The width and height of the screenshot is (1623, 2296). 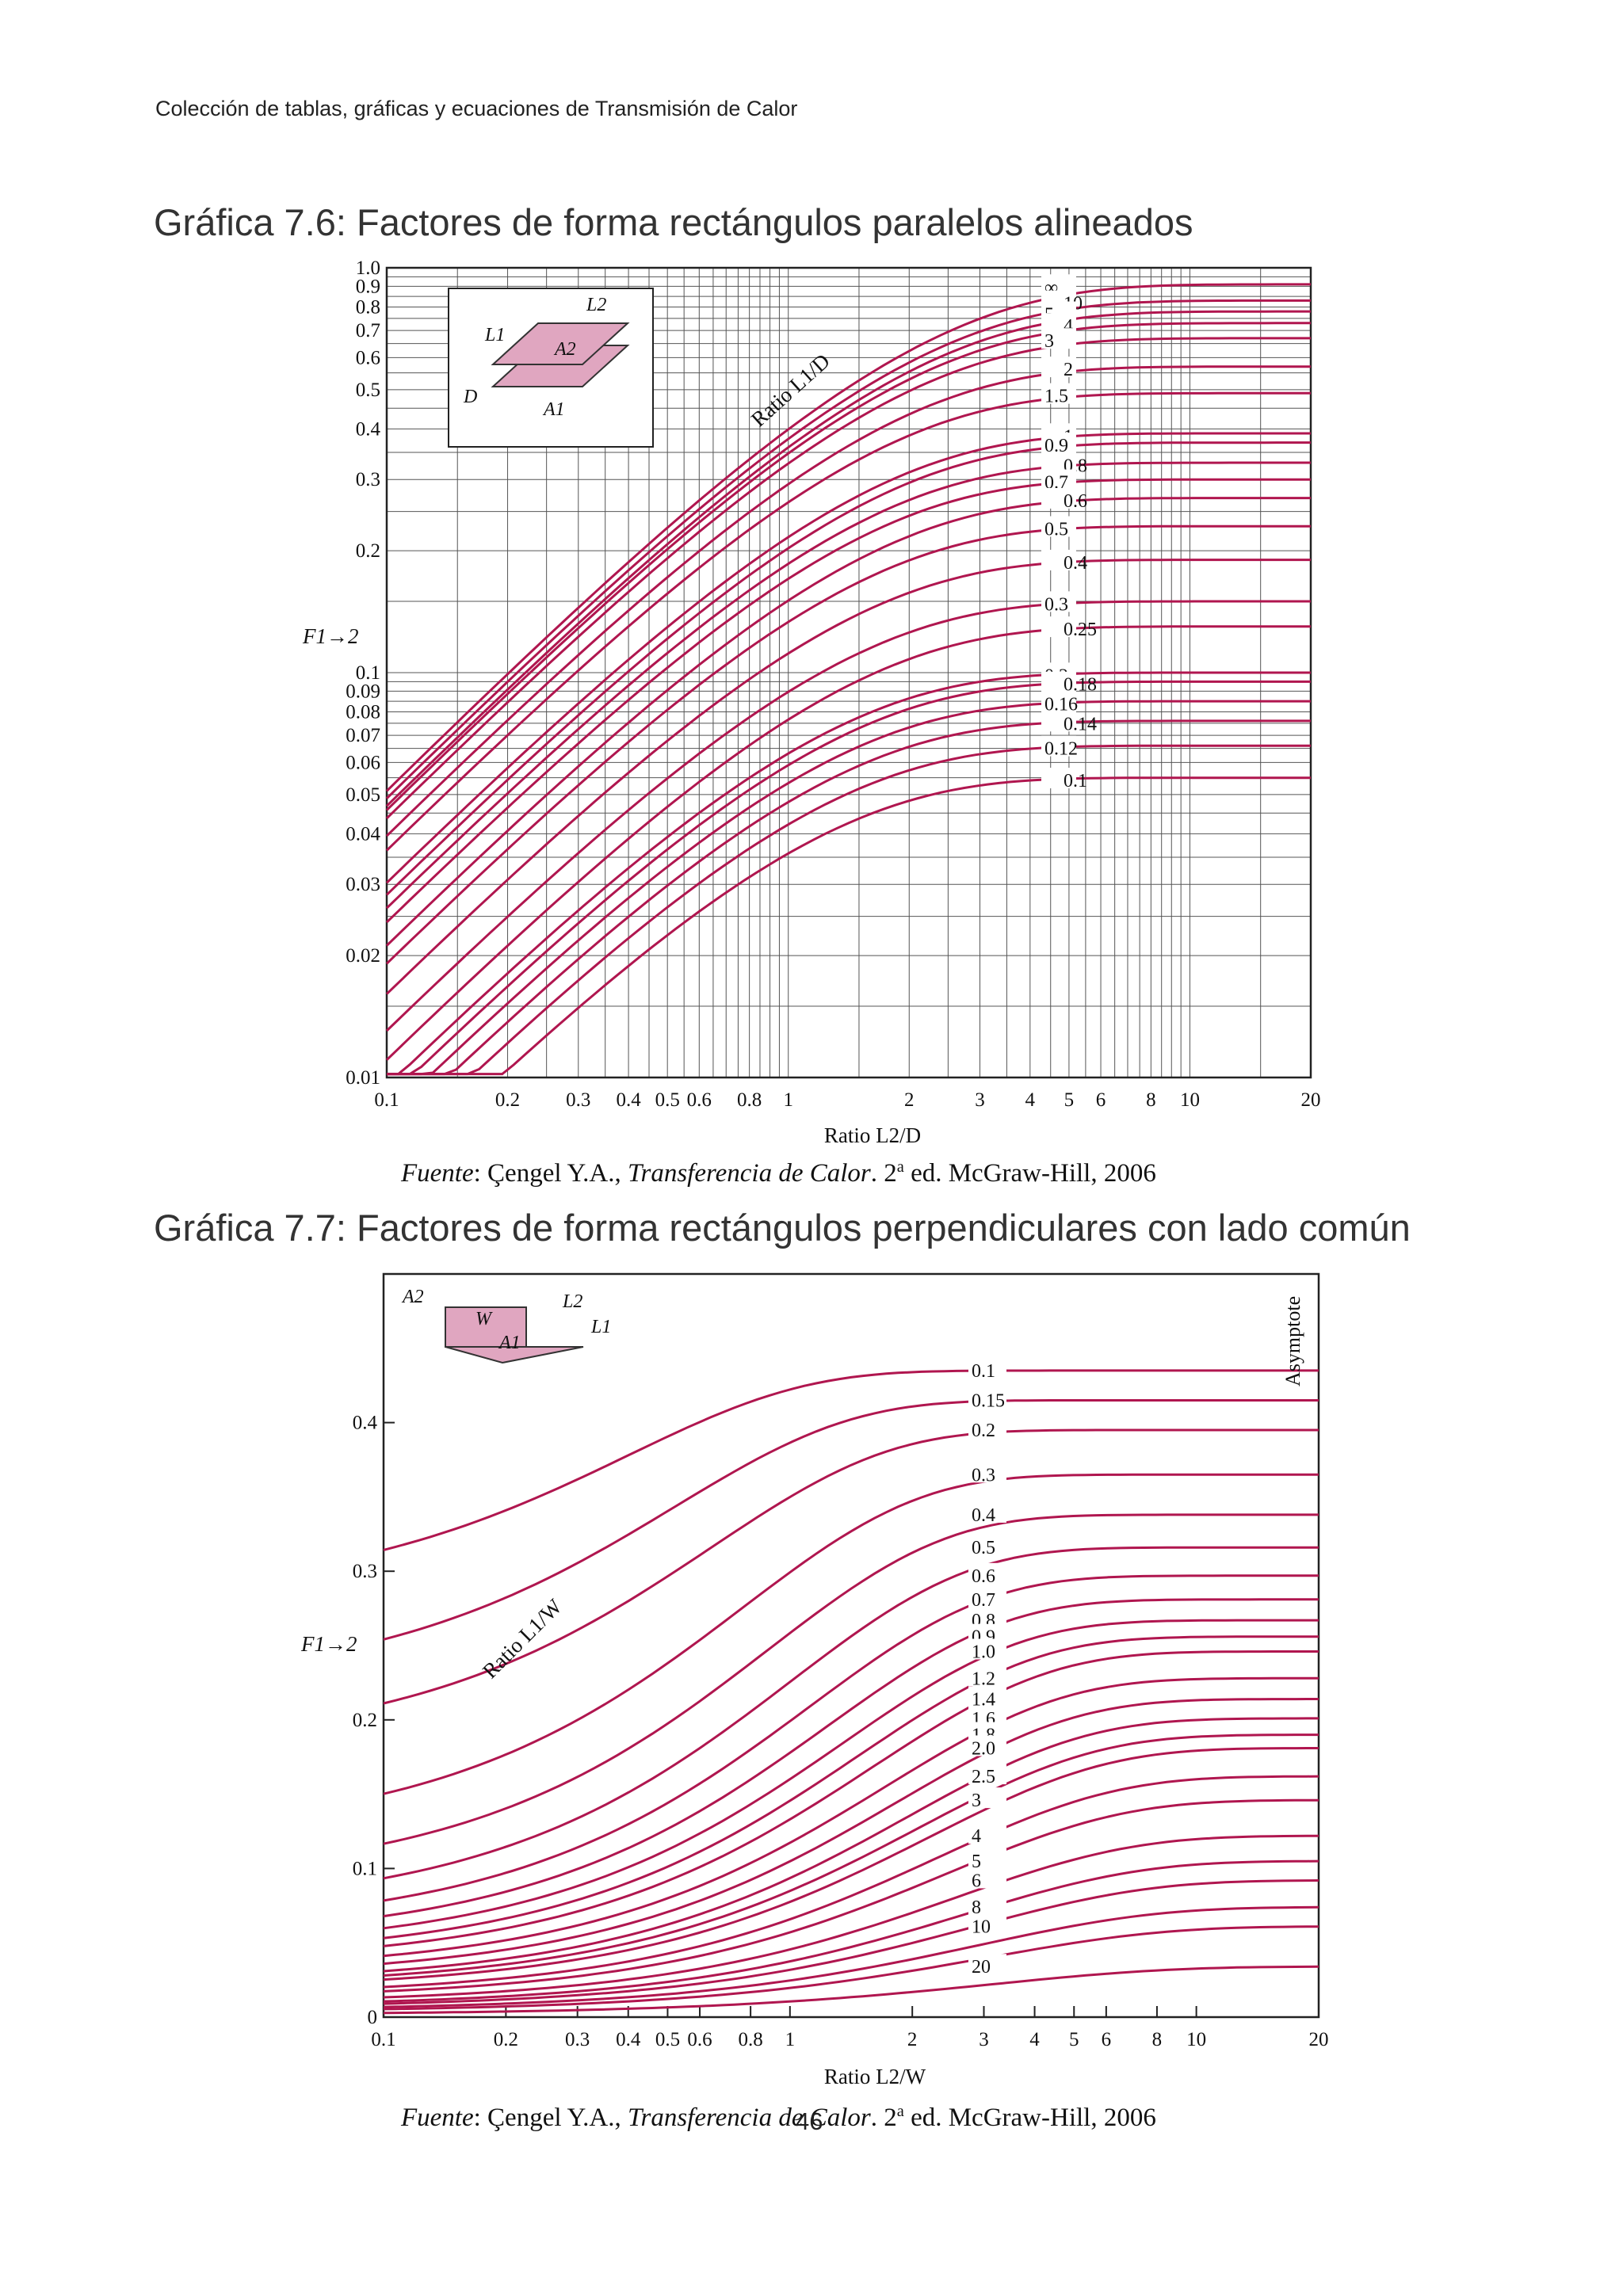 What do you see at coordinates (977, 1836) in the screenshot?
I see `series-label: 4` at bounding box center [977, 1836].